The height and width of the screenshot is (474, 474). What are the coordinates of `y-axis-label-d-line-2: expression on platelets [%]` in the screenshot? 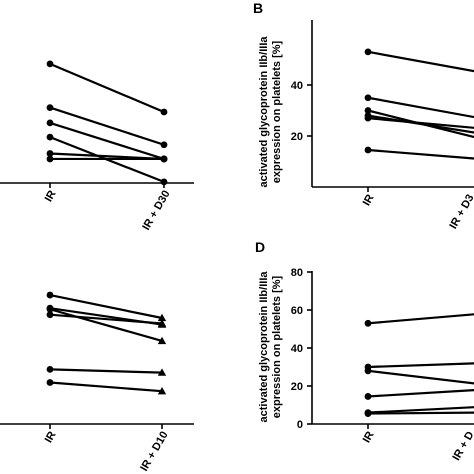 It's located at (277, 346).